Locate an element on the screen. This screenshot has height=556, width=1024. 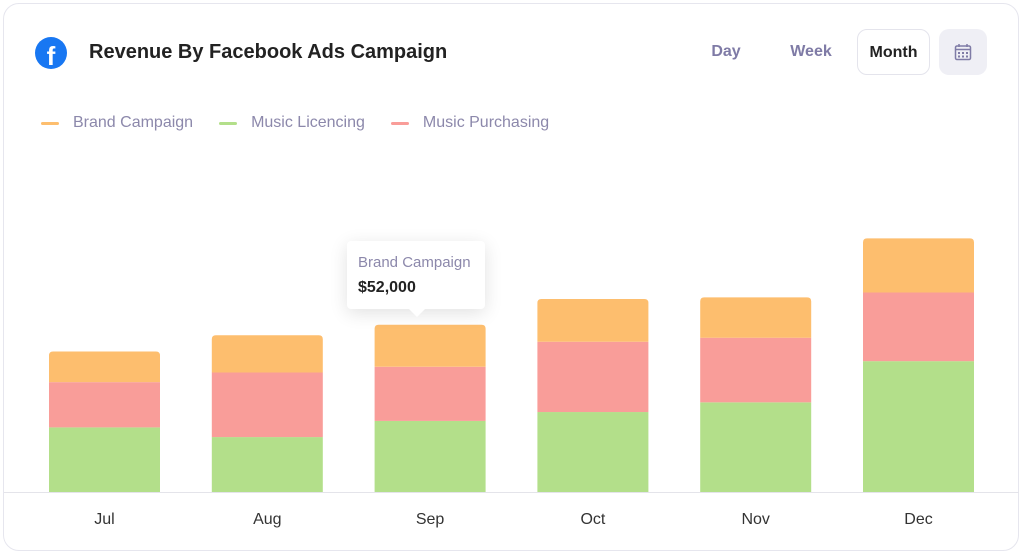
chart-title: Revenue By Facebook Ads Campaign is located at coordinates (268, 52).